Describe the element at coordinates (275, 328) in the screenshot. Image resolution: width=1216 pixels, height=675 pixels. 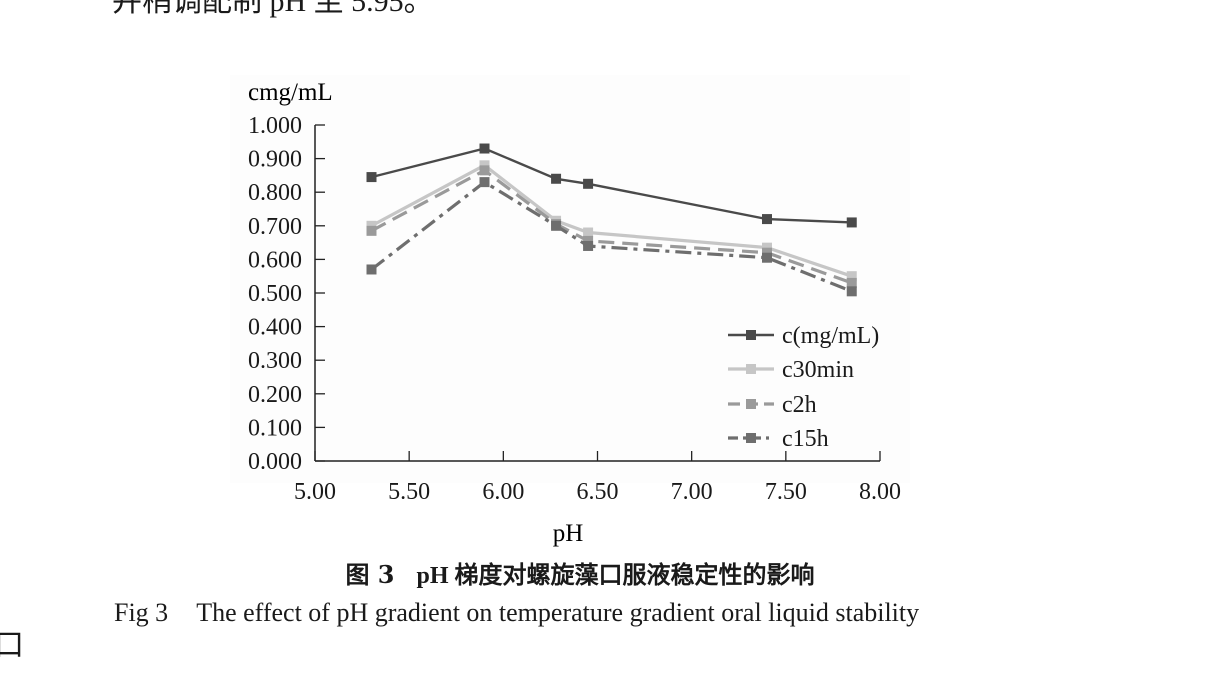
I see `y-tick-label: 0.400` at that location.